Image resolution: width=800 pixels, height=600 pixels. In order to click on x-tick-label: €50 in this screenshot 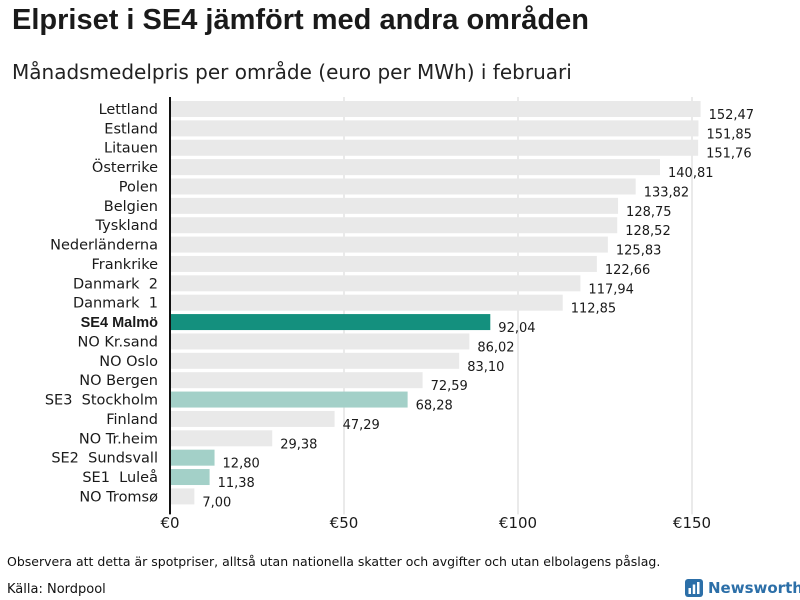, I will do `click(344, 523)`.